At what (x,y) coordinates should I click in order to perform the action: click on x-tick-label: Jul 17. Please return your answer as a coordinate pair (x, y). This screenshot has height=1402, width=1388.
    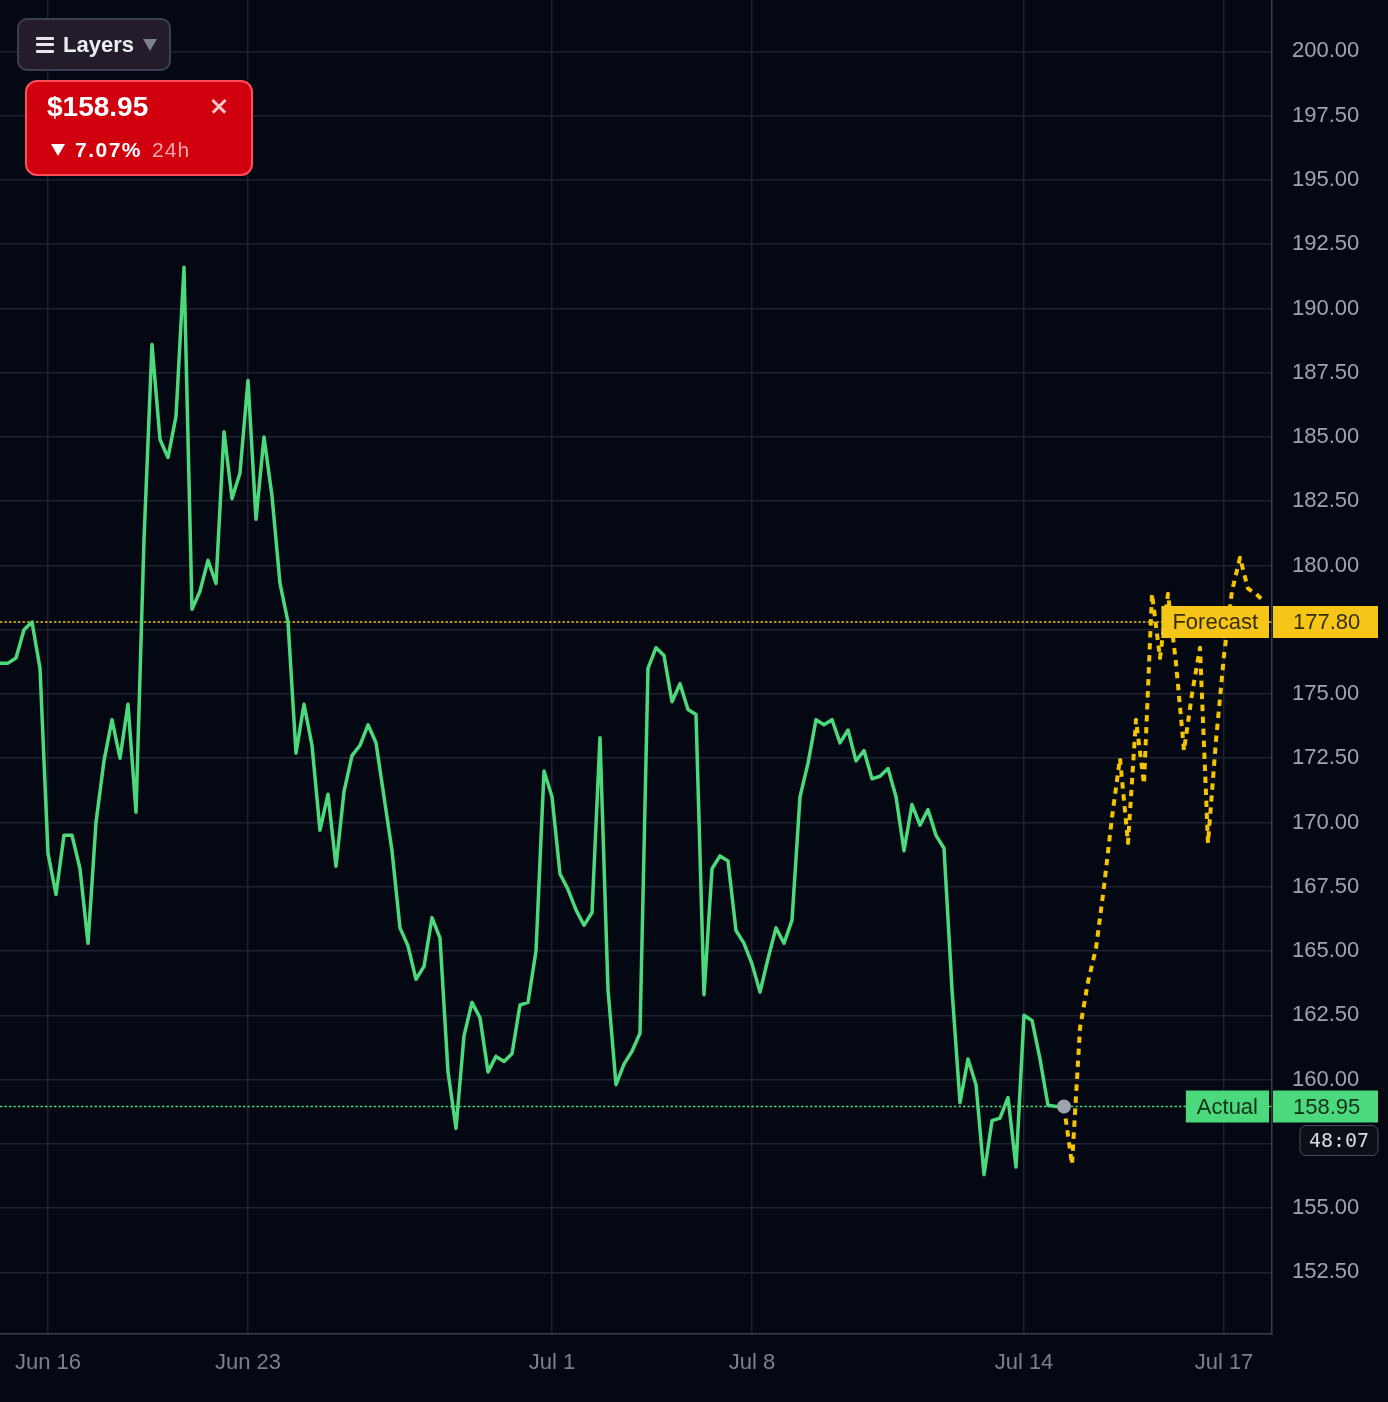
    Looking at the image, I should click on (1224, 1362).